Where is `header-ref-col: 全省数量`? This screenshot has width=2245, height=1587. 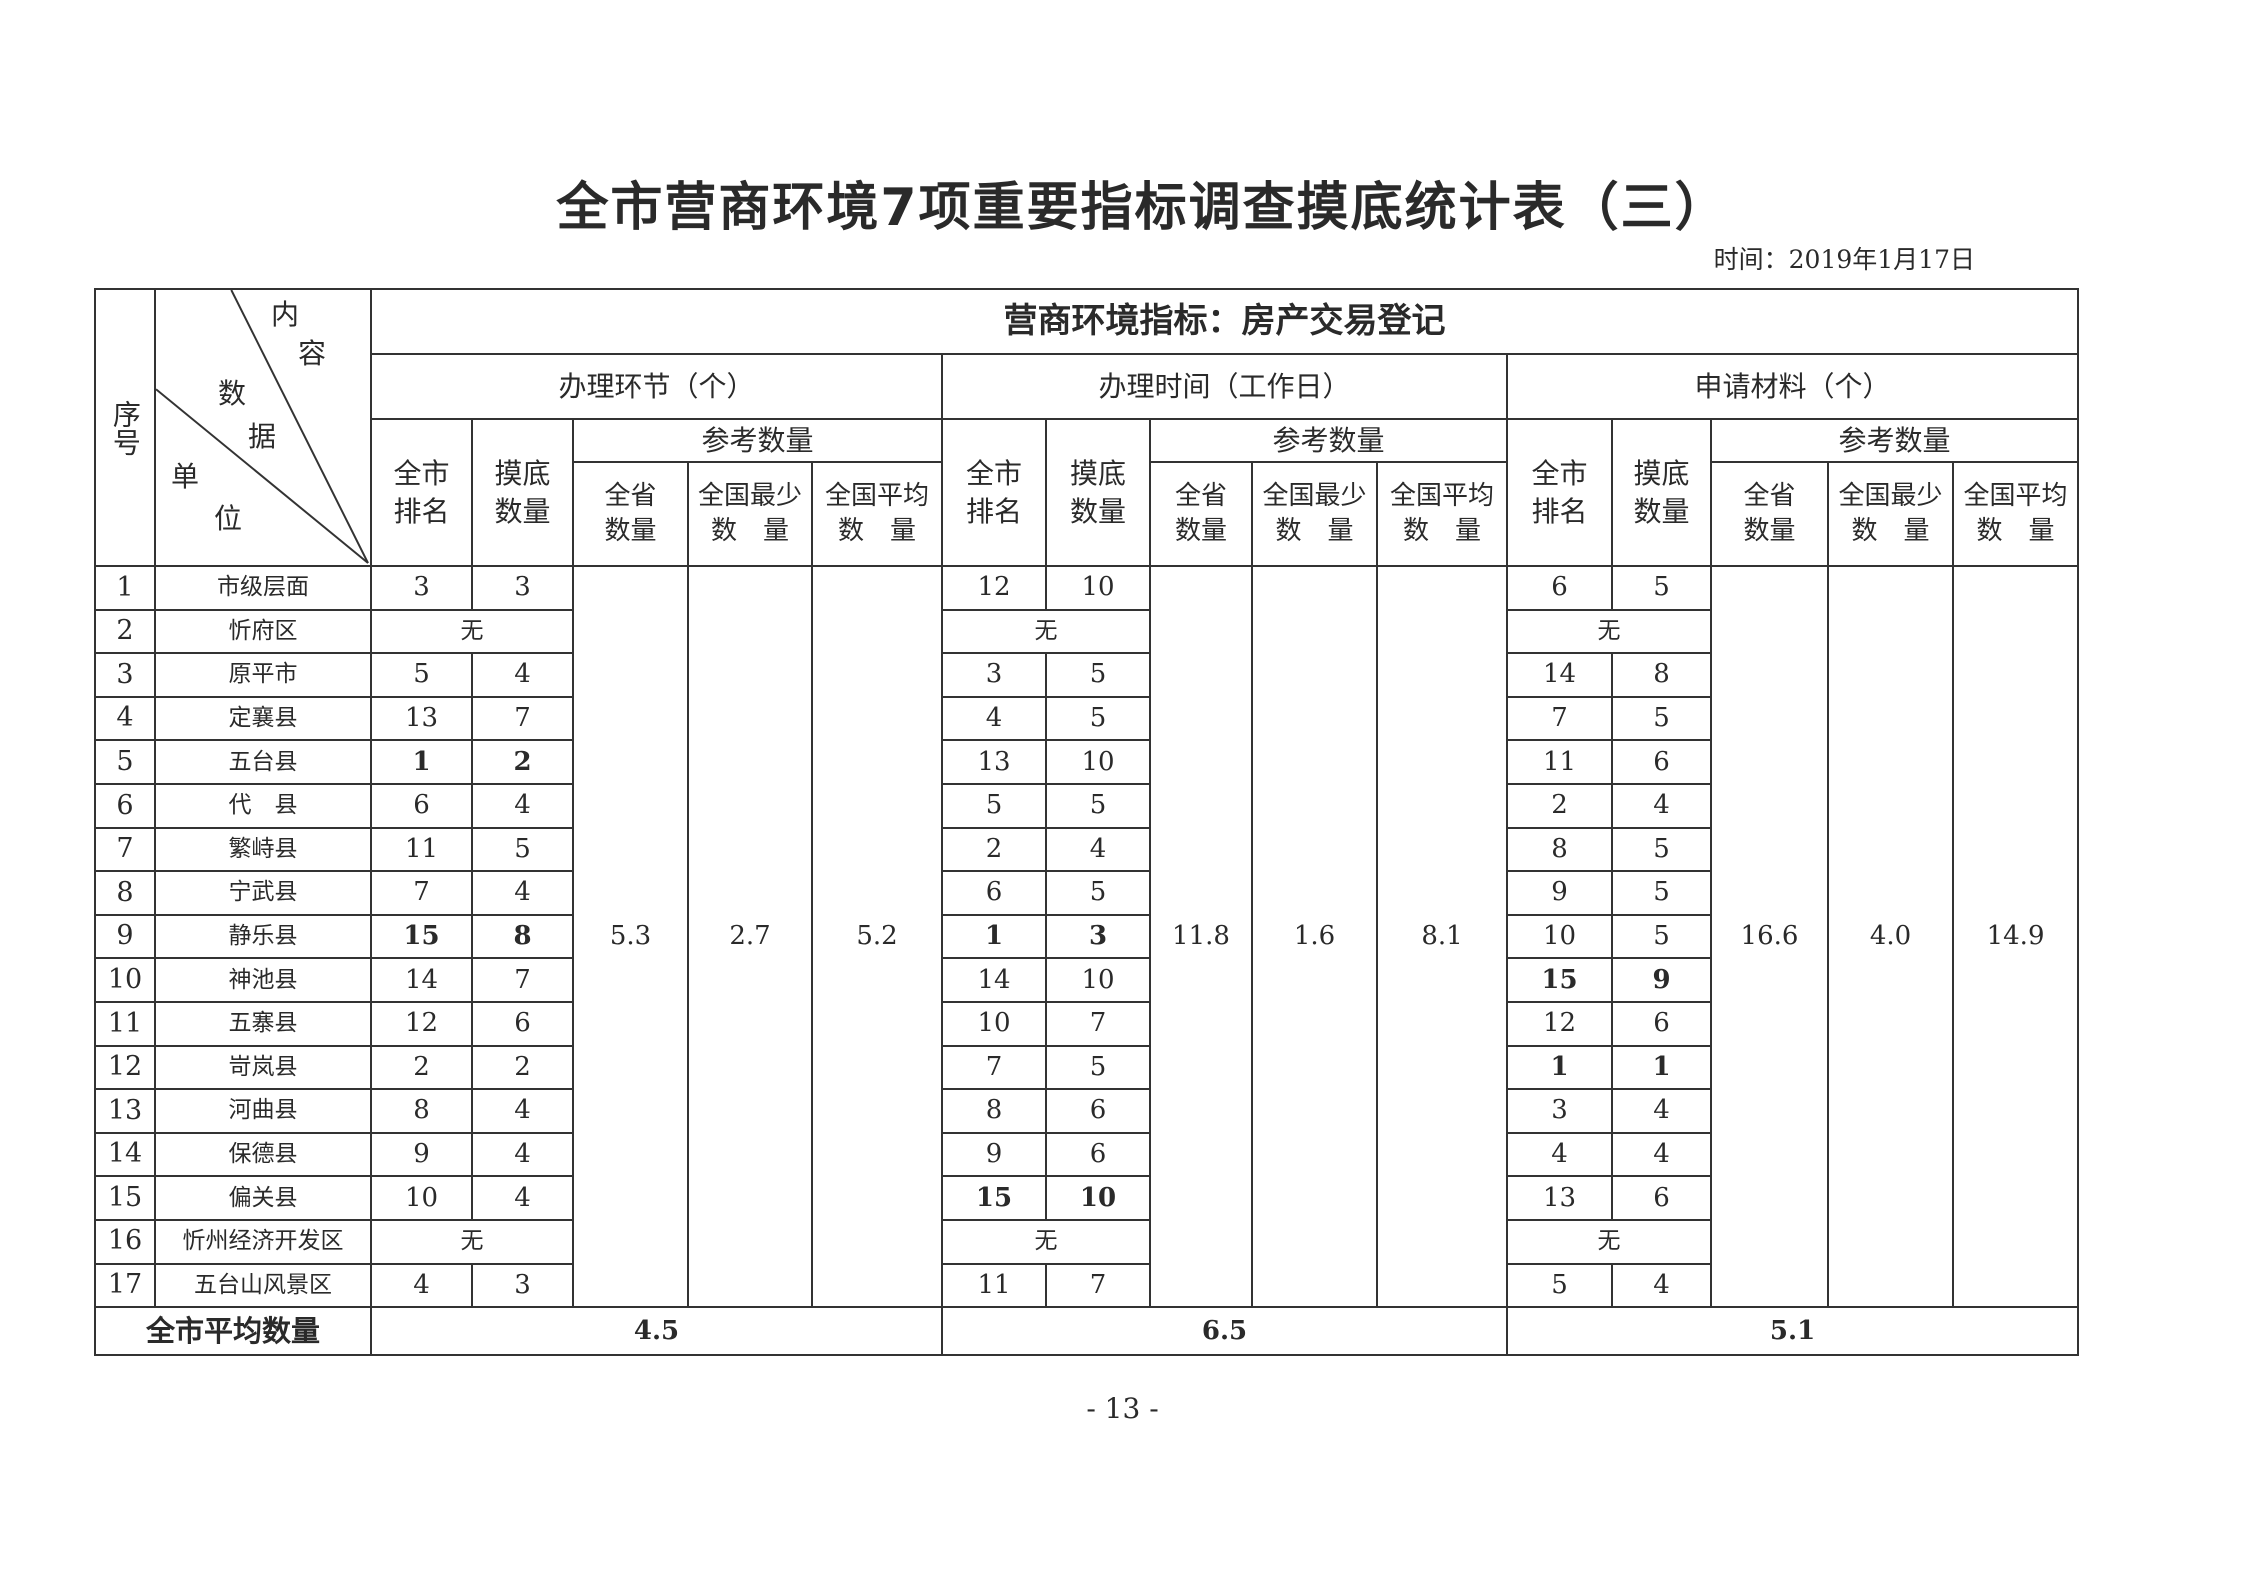 header-ref-col: 全省数量 is located at coordinates (630, 514).